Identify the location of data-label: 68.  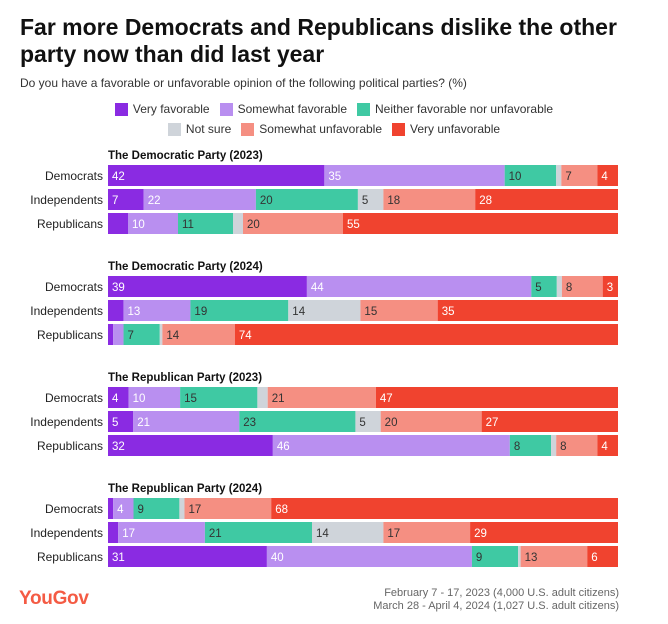
(281, 510).